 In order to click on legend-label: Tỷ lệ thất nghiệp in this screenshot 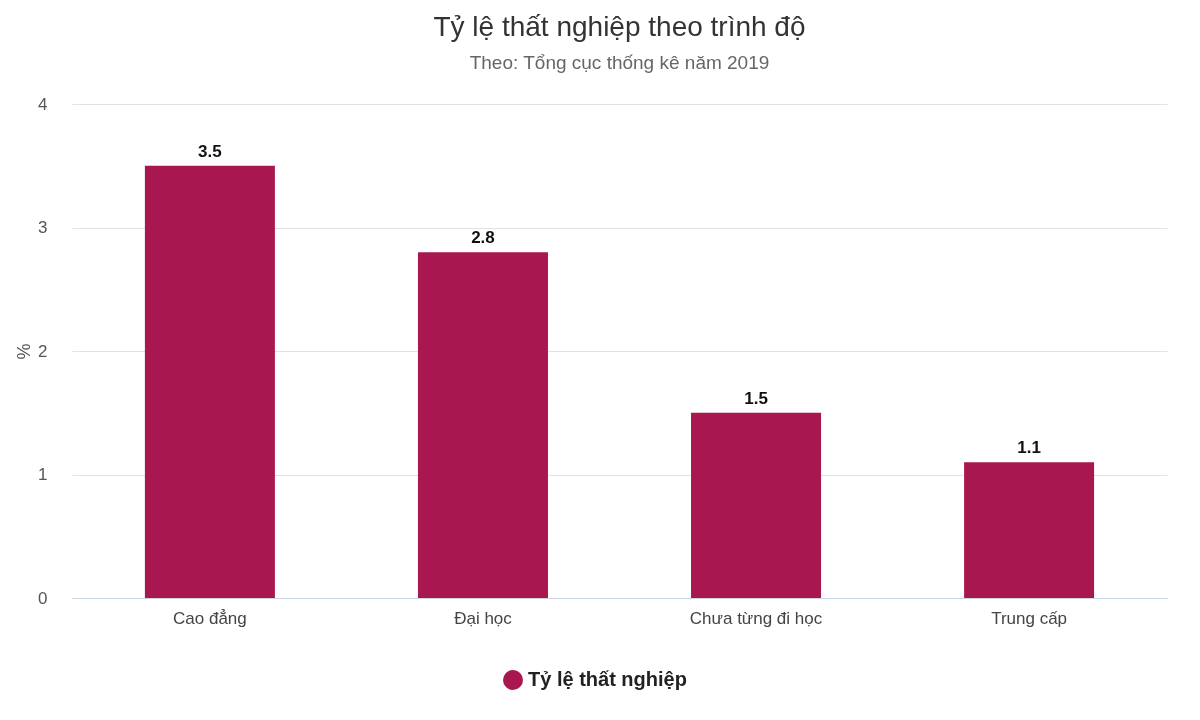, I will do `click(607, 679)`.